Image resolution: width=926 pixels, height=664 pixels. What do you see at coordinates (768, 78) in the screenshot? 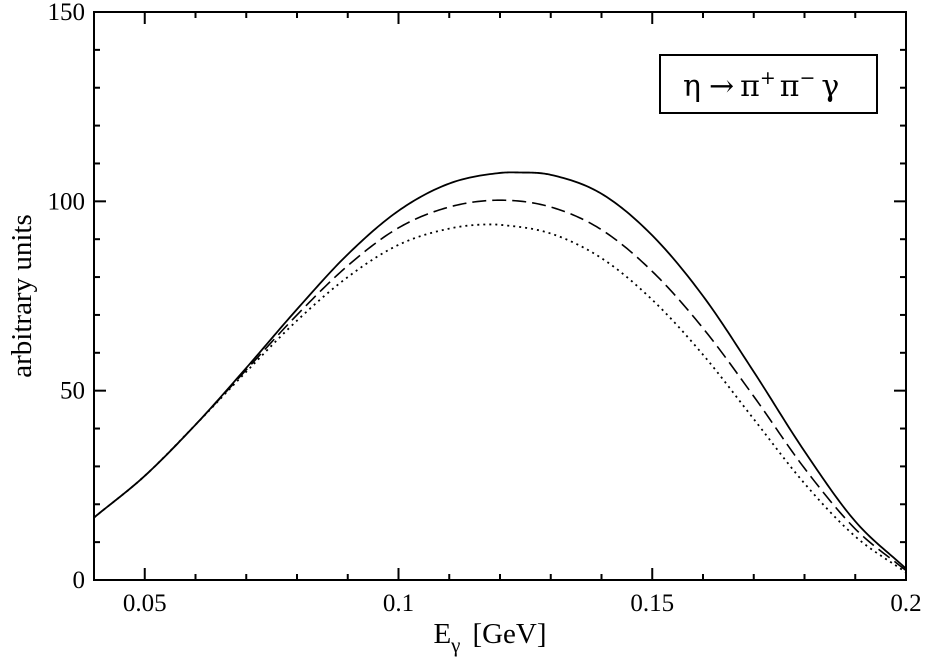
I see `legend-plus: +` at bounding box center [768, 78].